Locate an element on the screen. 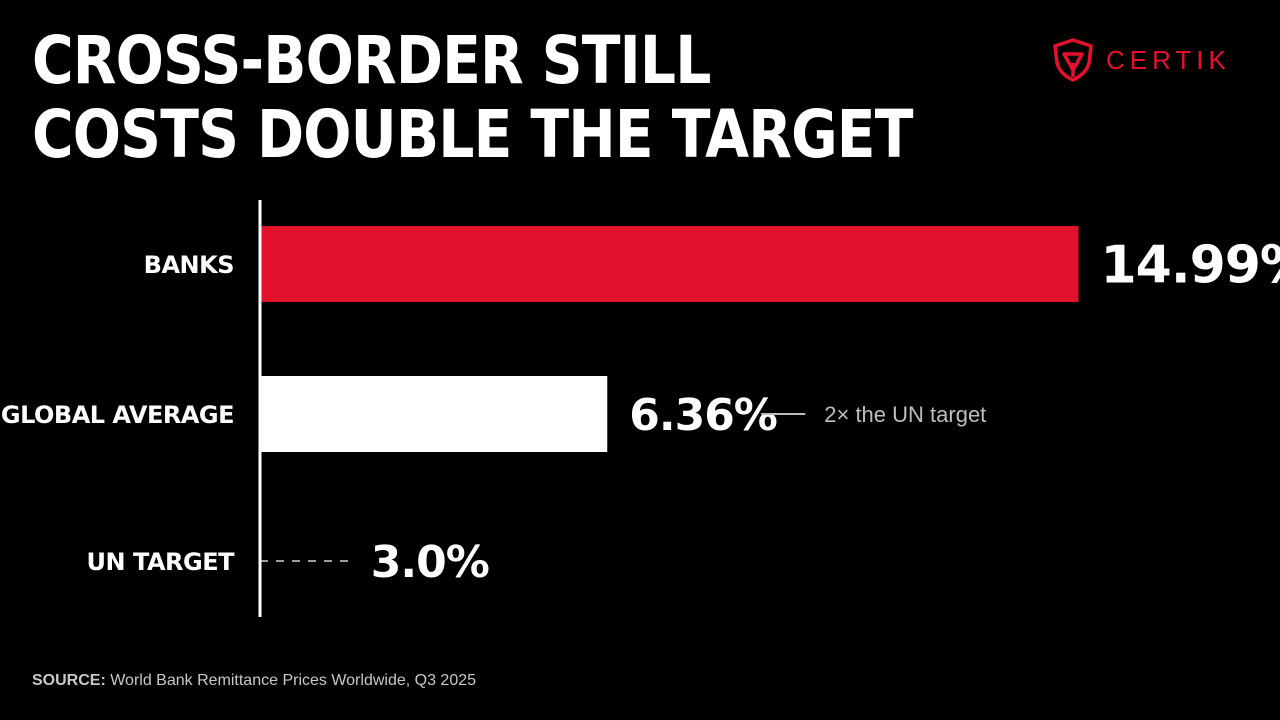 The height and width of the screenshot is (720, 1280). title-line-2: COSTS DOUBLE THE TARGET is located at coordinates (472, 134).